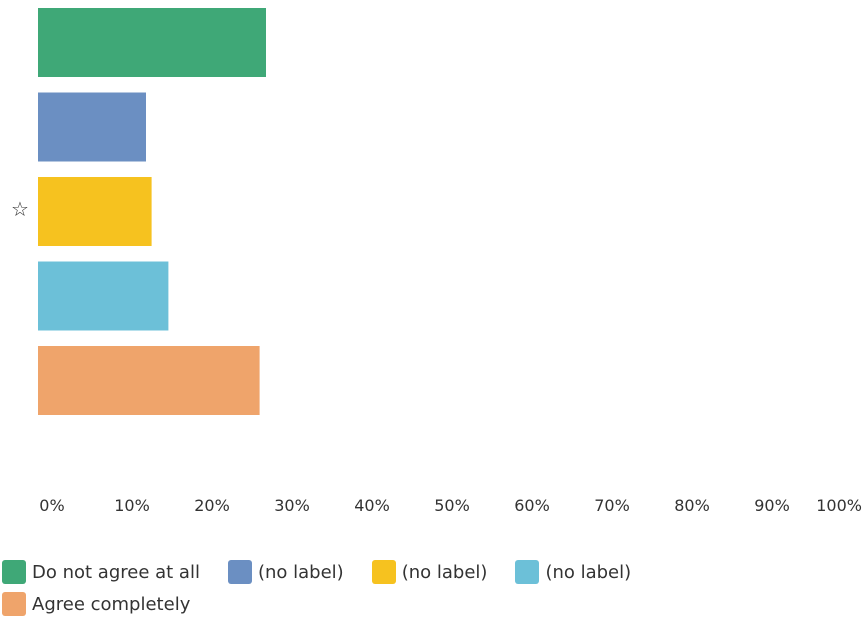  Describe the element at coordinates (111, 604) in the screenshot. I see `legend-label: Agree completely` at that location.